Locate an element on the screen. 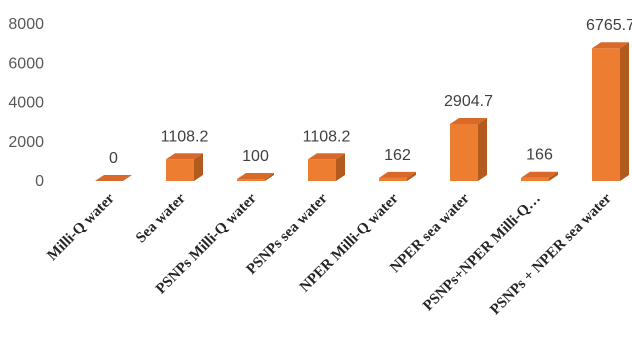 The height and width of the screenshot is (354, 632). y-axis-ticks: 0 2000 4000 6000 8000 is located at coordinates (26, 103).